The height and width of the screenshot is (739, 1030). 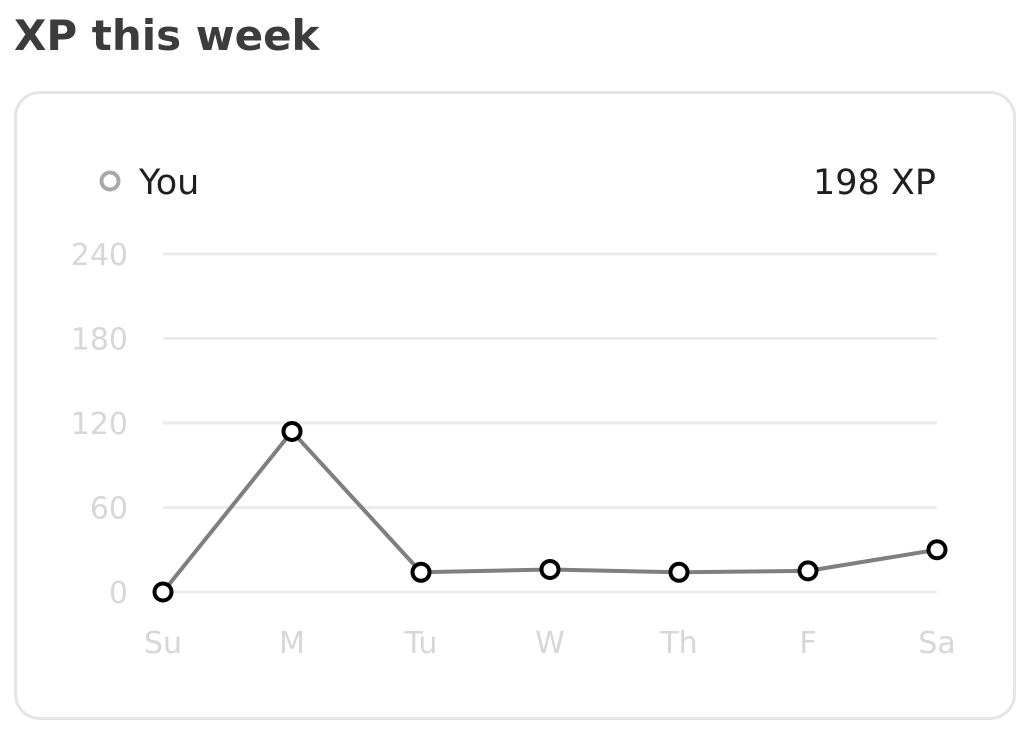 What do you see at coordinates (292, 643) in the screenshot?
I see `x-tick-label: M` at bounding box center [292, 643].